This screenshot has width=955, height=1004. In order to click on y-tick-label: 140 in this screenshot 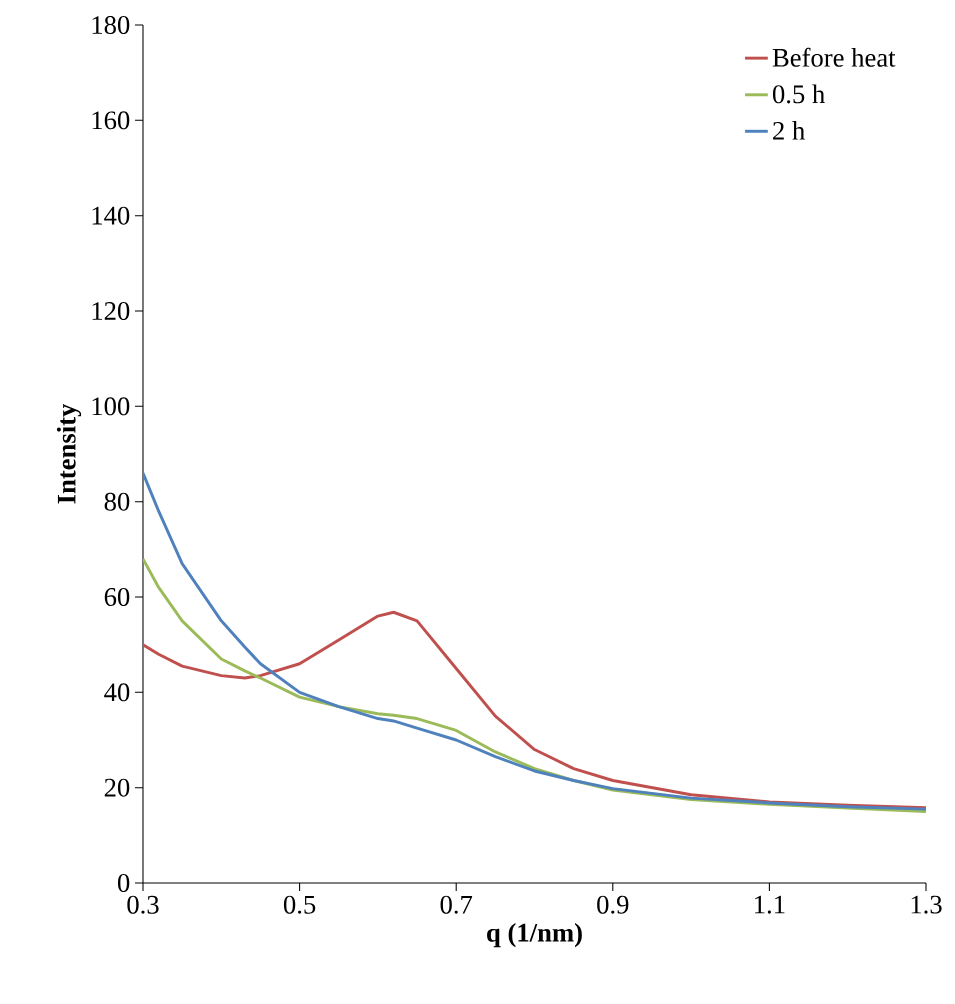, I will do `click(111, 215)`.